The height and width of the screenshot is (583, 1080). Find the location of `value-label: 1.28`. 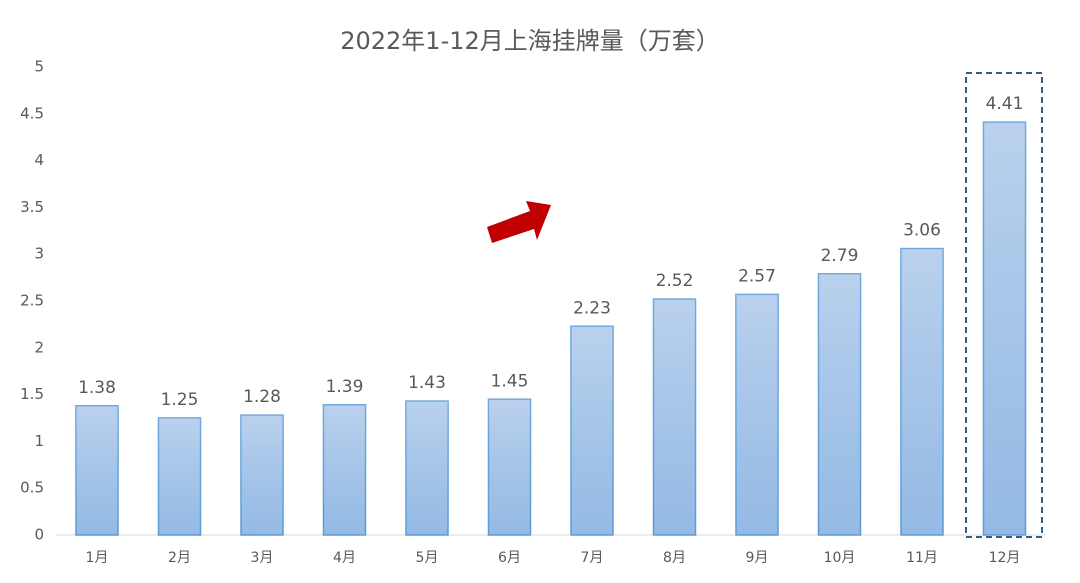

value-label: 1.28 is located at coordinates (262, 397).